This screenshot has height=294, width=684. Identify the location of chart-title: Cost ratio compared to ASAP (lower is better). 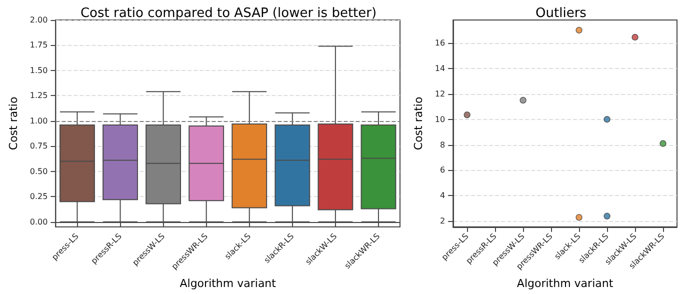
(228, 13).